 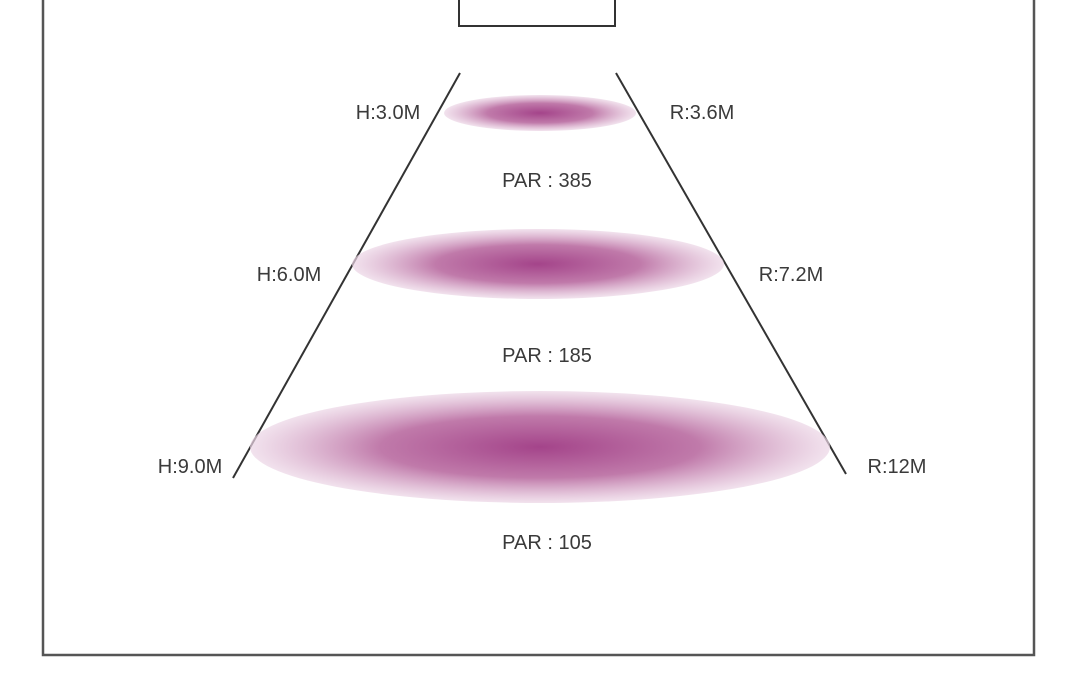 I want to click on par-label-3: PAR : 105, so click(x=547, y=543).